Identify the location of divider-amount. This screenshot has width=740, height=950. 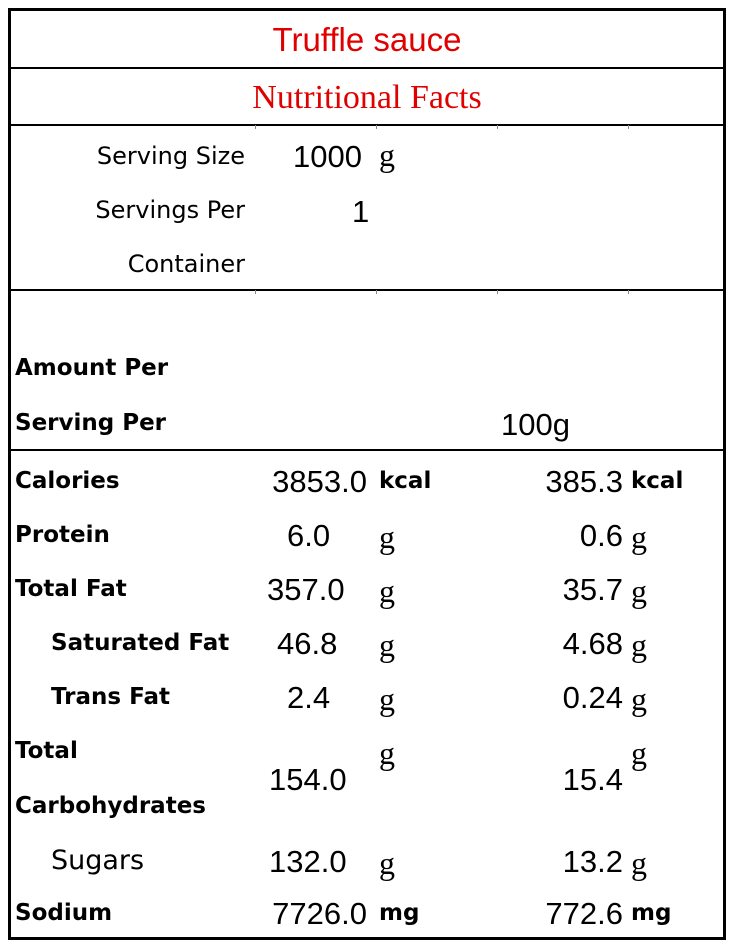
(367, 450).